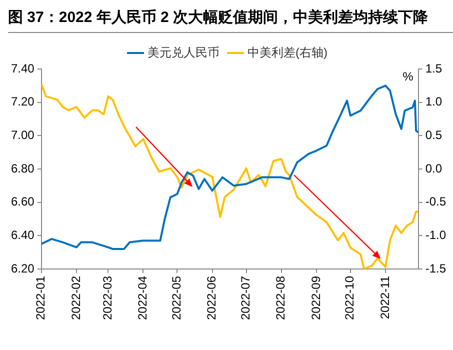 The image size is (453, 350). I want to click on legend-label: 美元兑人民币, so click(184, 52).